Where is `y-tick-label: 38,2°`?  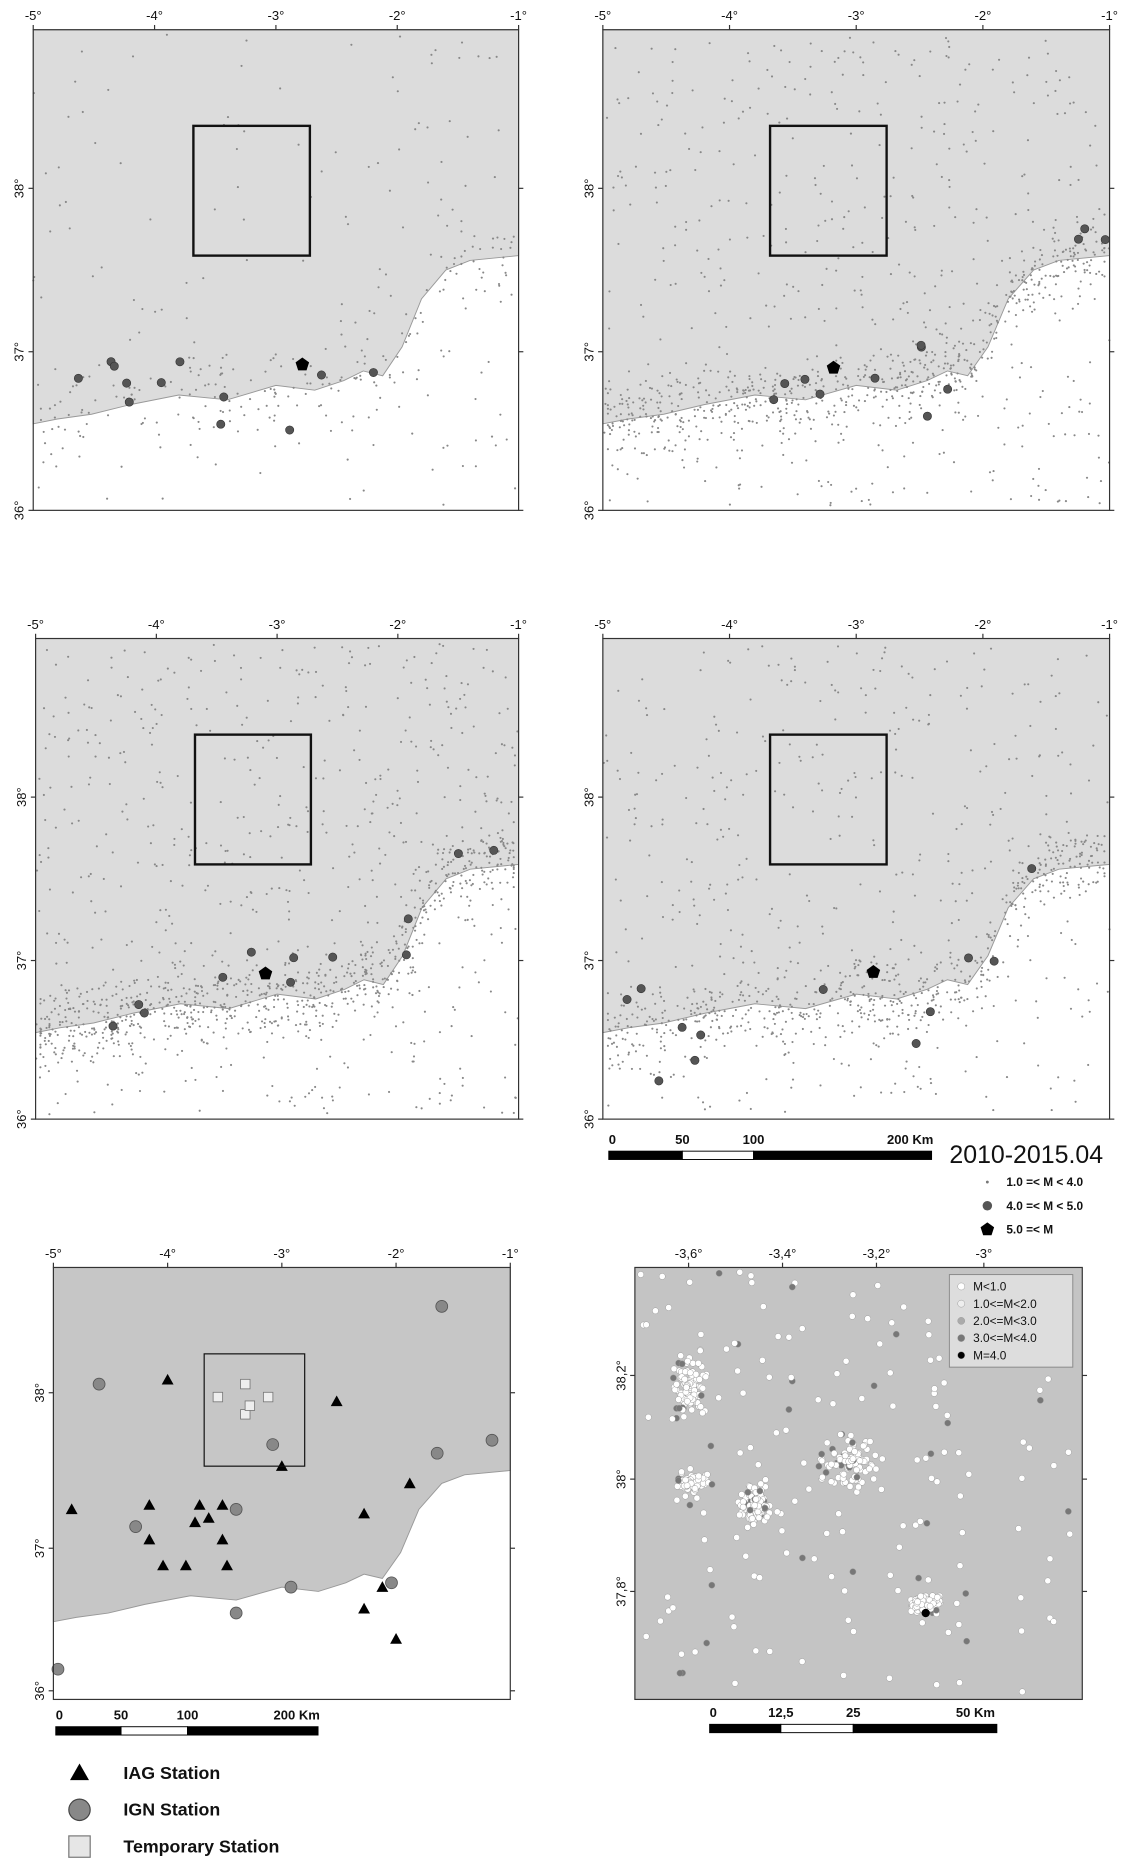 y-tick-label: 38,2° is located at coordinates (620, 1375).